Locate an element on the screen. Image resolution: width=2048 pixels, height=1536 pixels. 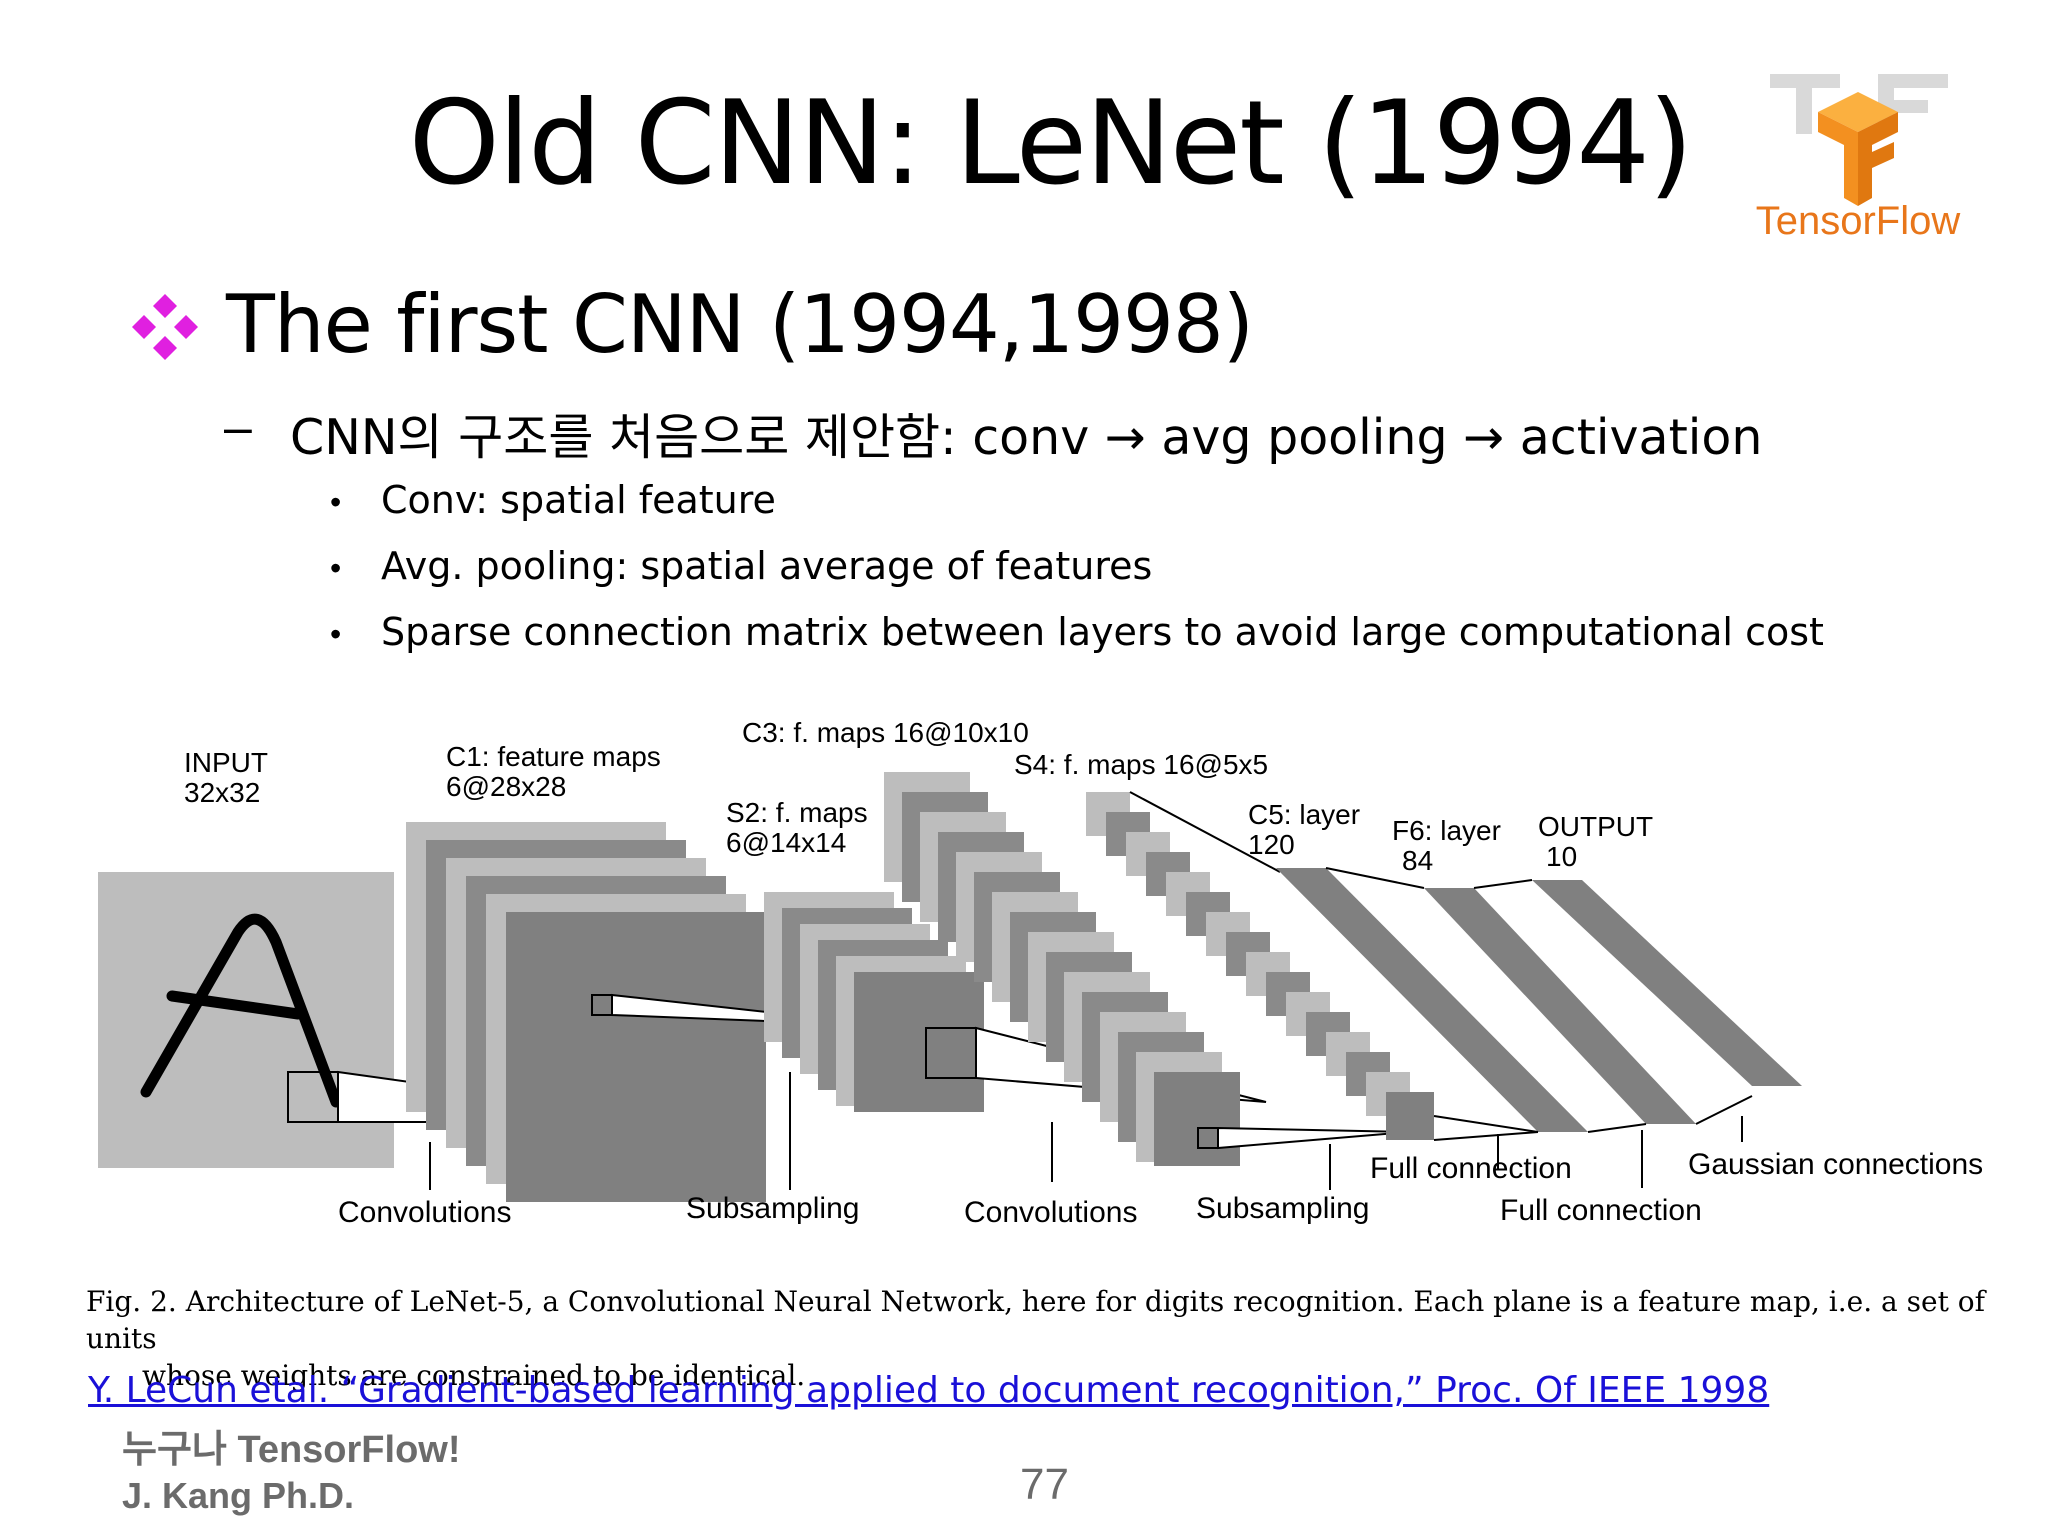
input-letter-a is located at coordinates (241, 1010).